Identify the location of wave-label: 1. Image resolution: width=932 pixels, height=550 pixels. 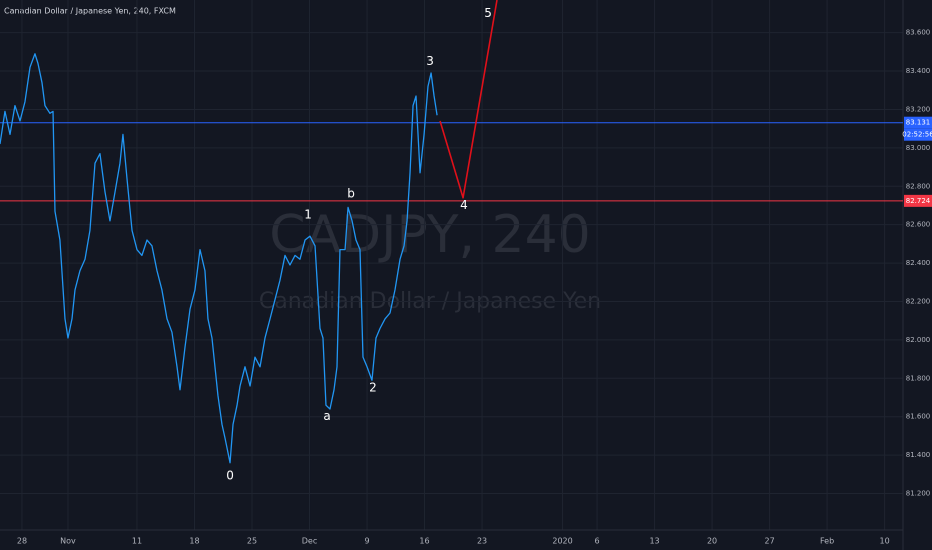
(308, 215).